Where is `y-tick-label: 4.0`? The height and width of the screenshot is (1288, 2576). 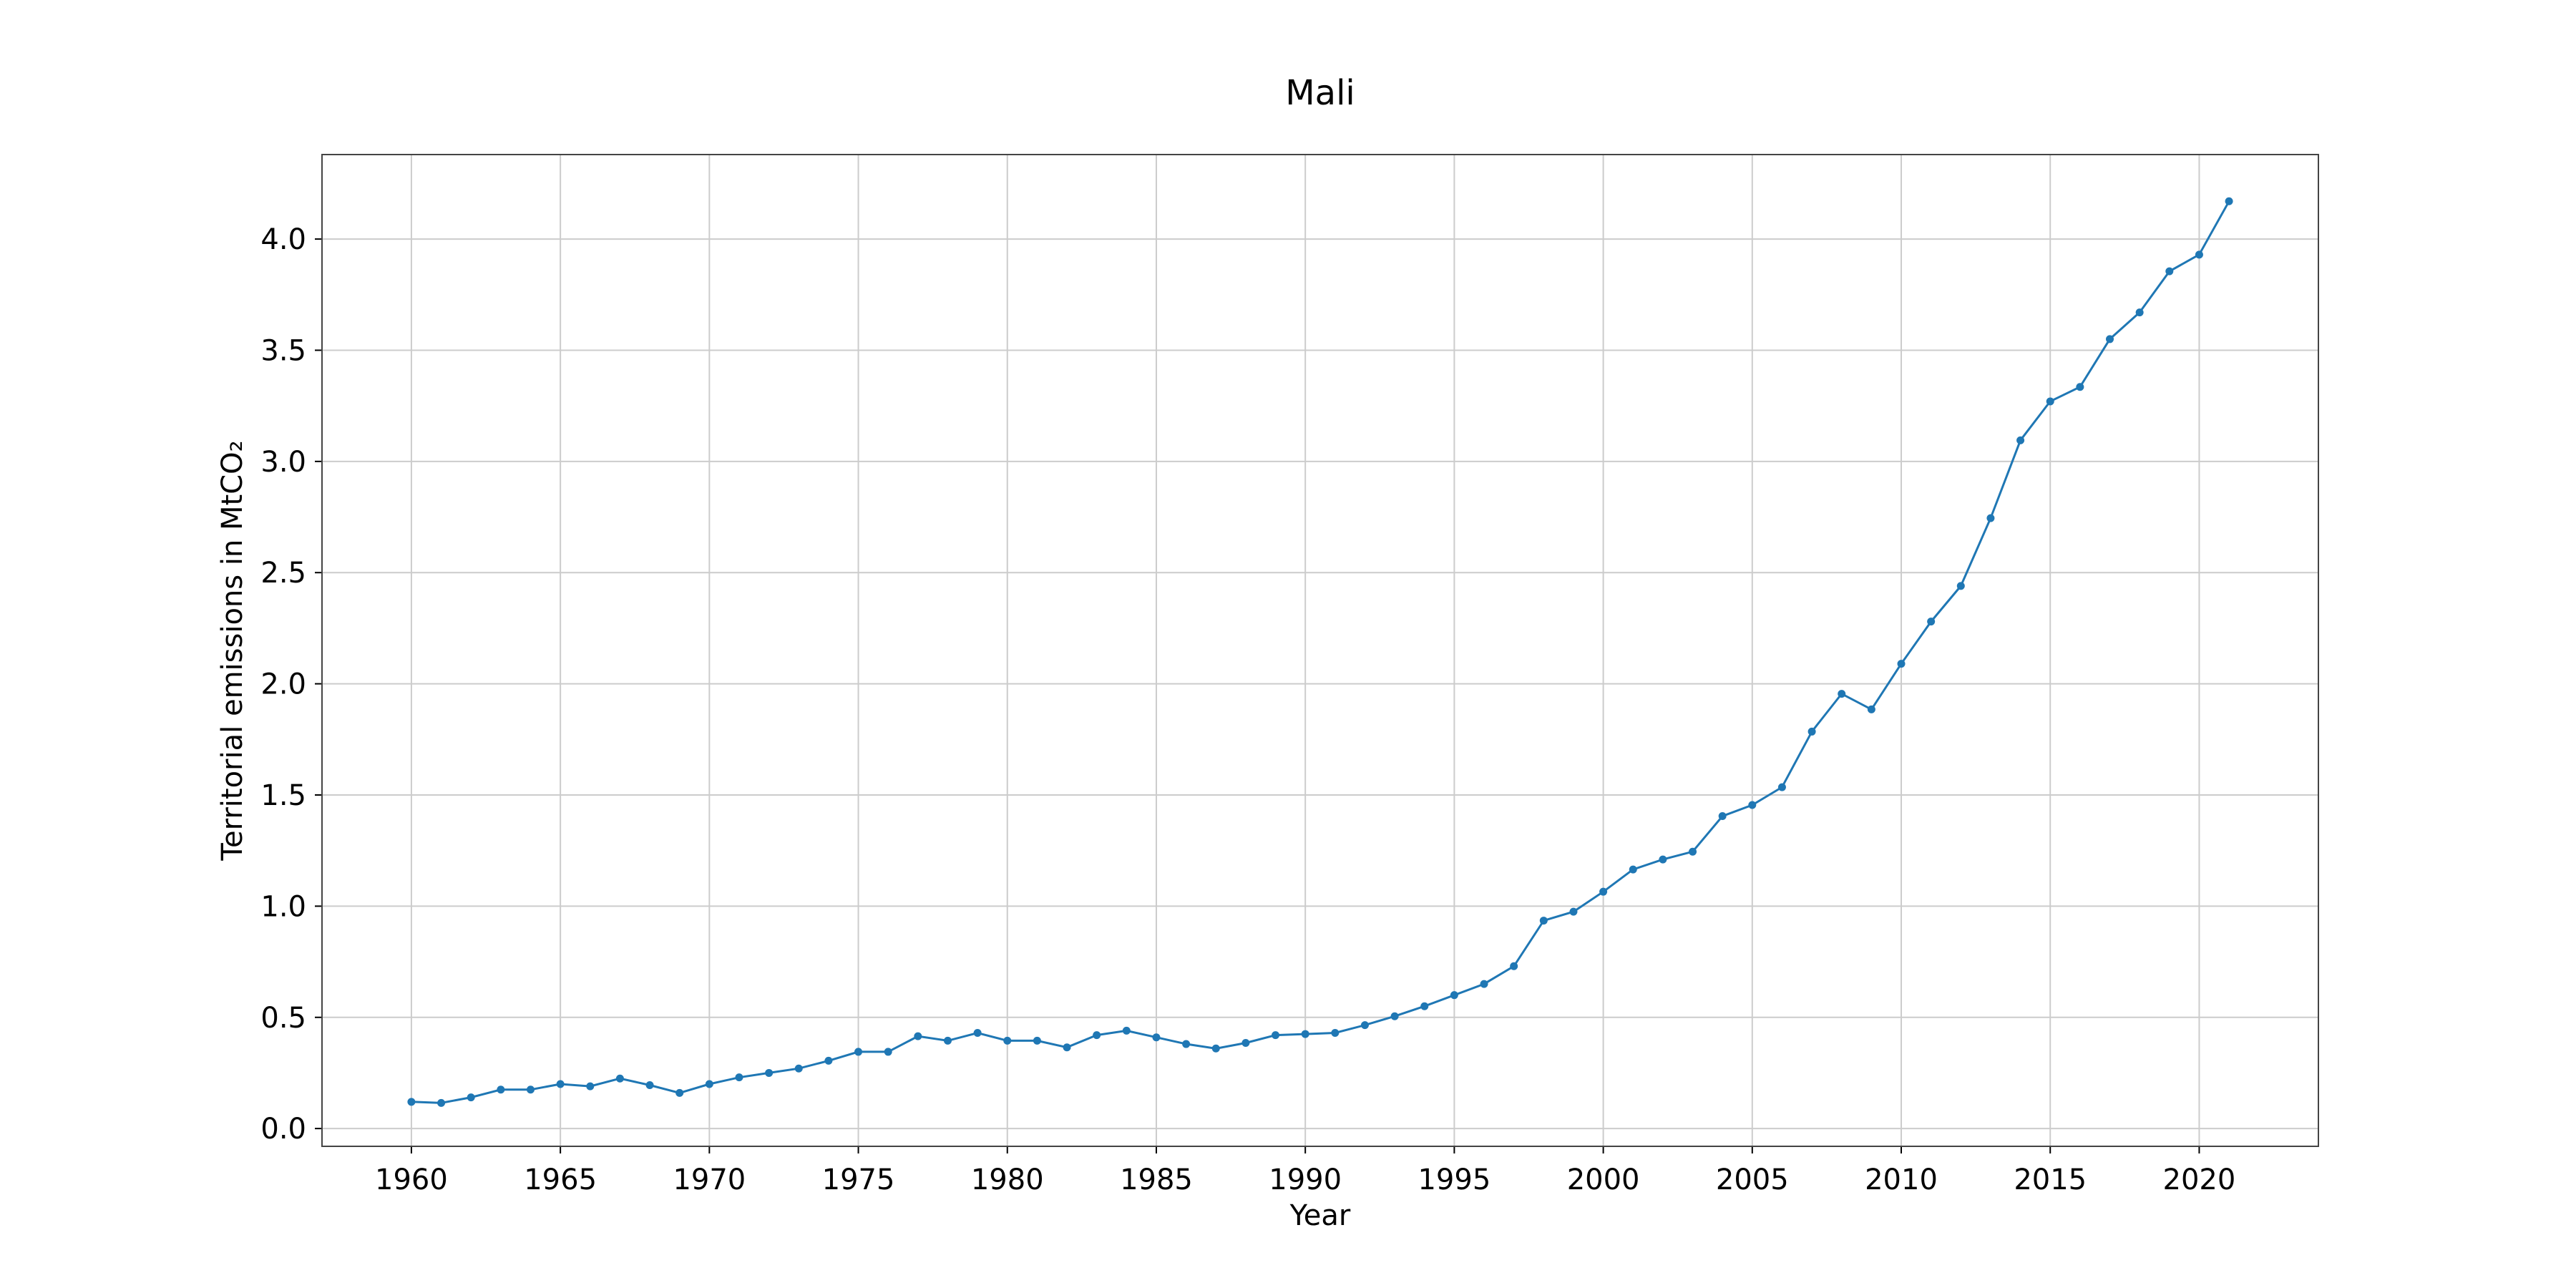
y-tick-label: 4.0 is located at coordinates (283, 239).